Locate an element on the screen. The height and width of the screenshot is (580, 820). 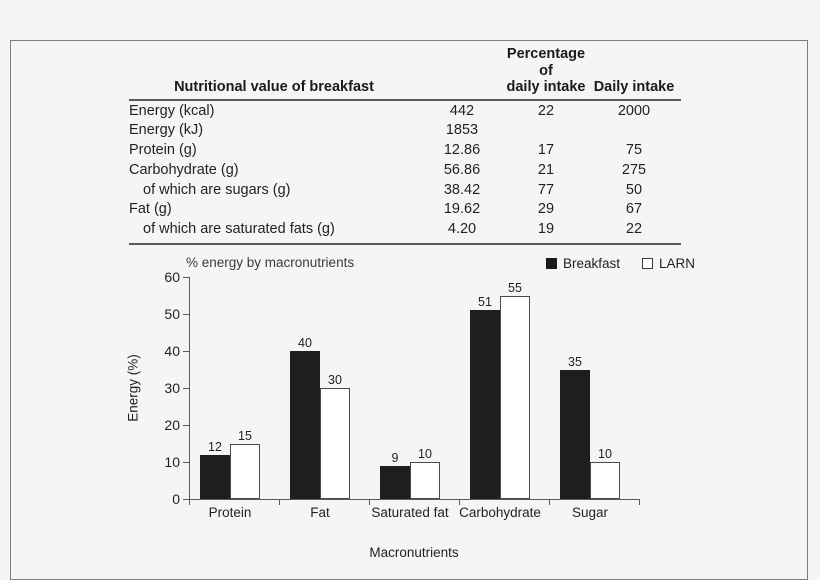
cell-daily-intake is located at coordinates (634, 131).